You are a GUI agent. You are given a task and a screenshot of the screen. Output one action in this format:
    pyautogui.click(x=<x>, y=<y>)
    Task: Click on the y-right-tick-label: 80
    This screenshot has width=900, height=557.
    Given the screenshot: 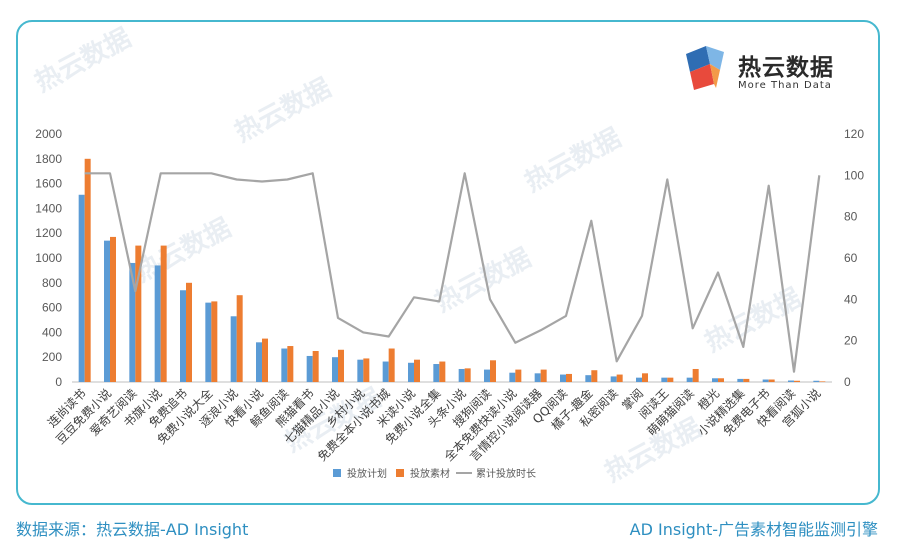 What is the action you would take?
    pyautogui.click(x=851, y=217)
    